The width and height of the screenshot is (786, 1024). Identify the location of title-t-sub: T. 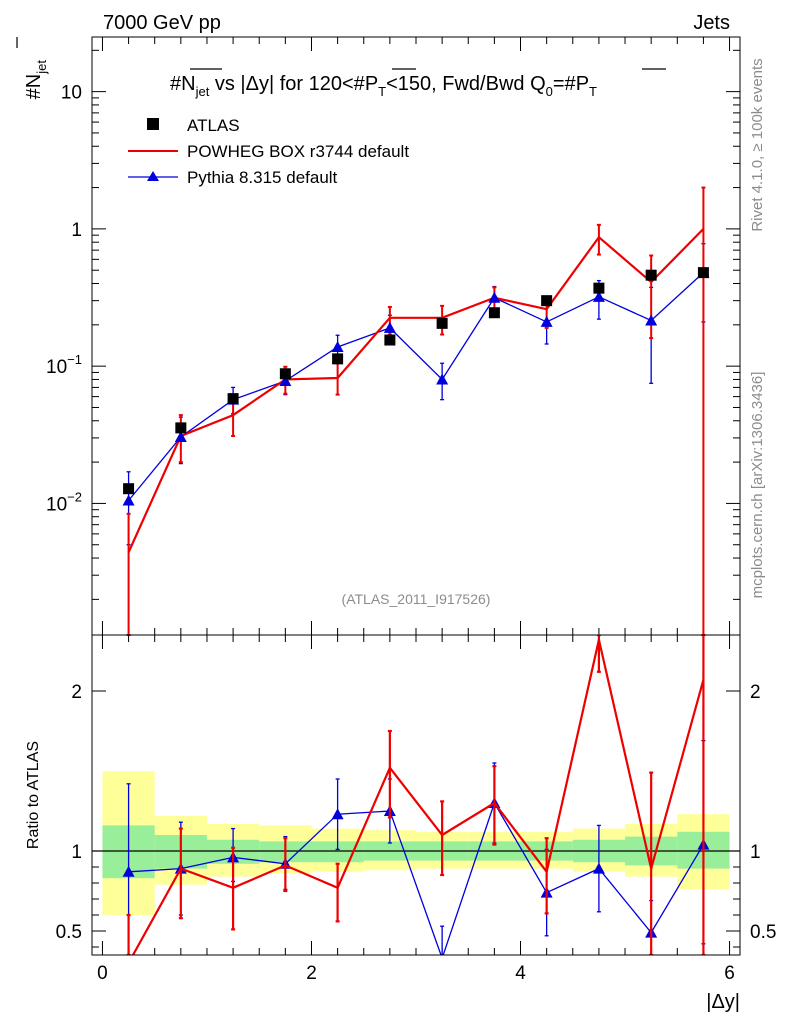
(382, 91).